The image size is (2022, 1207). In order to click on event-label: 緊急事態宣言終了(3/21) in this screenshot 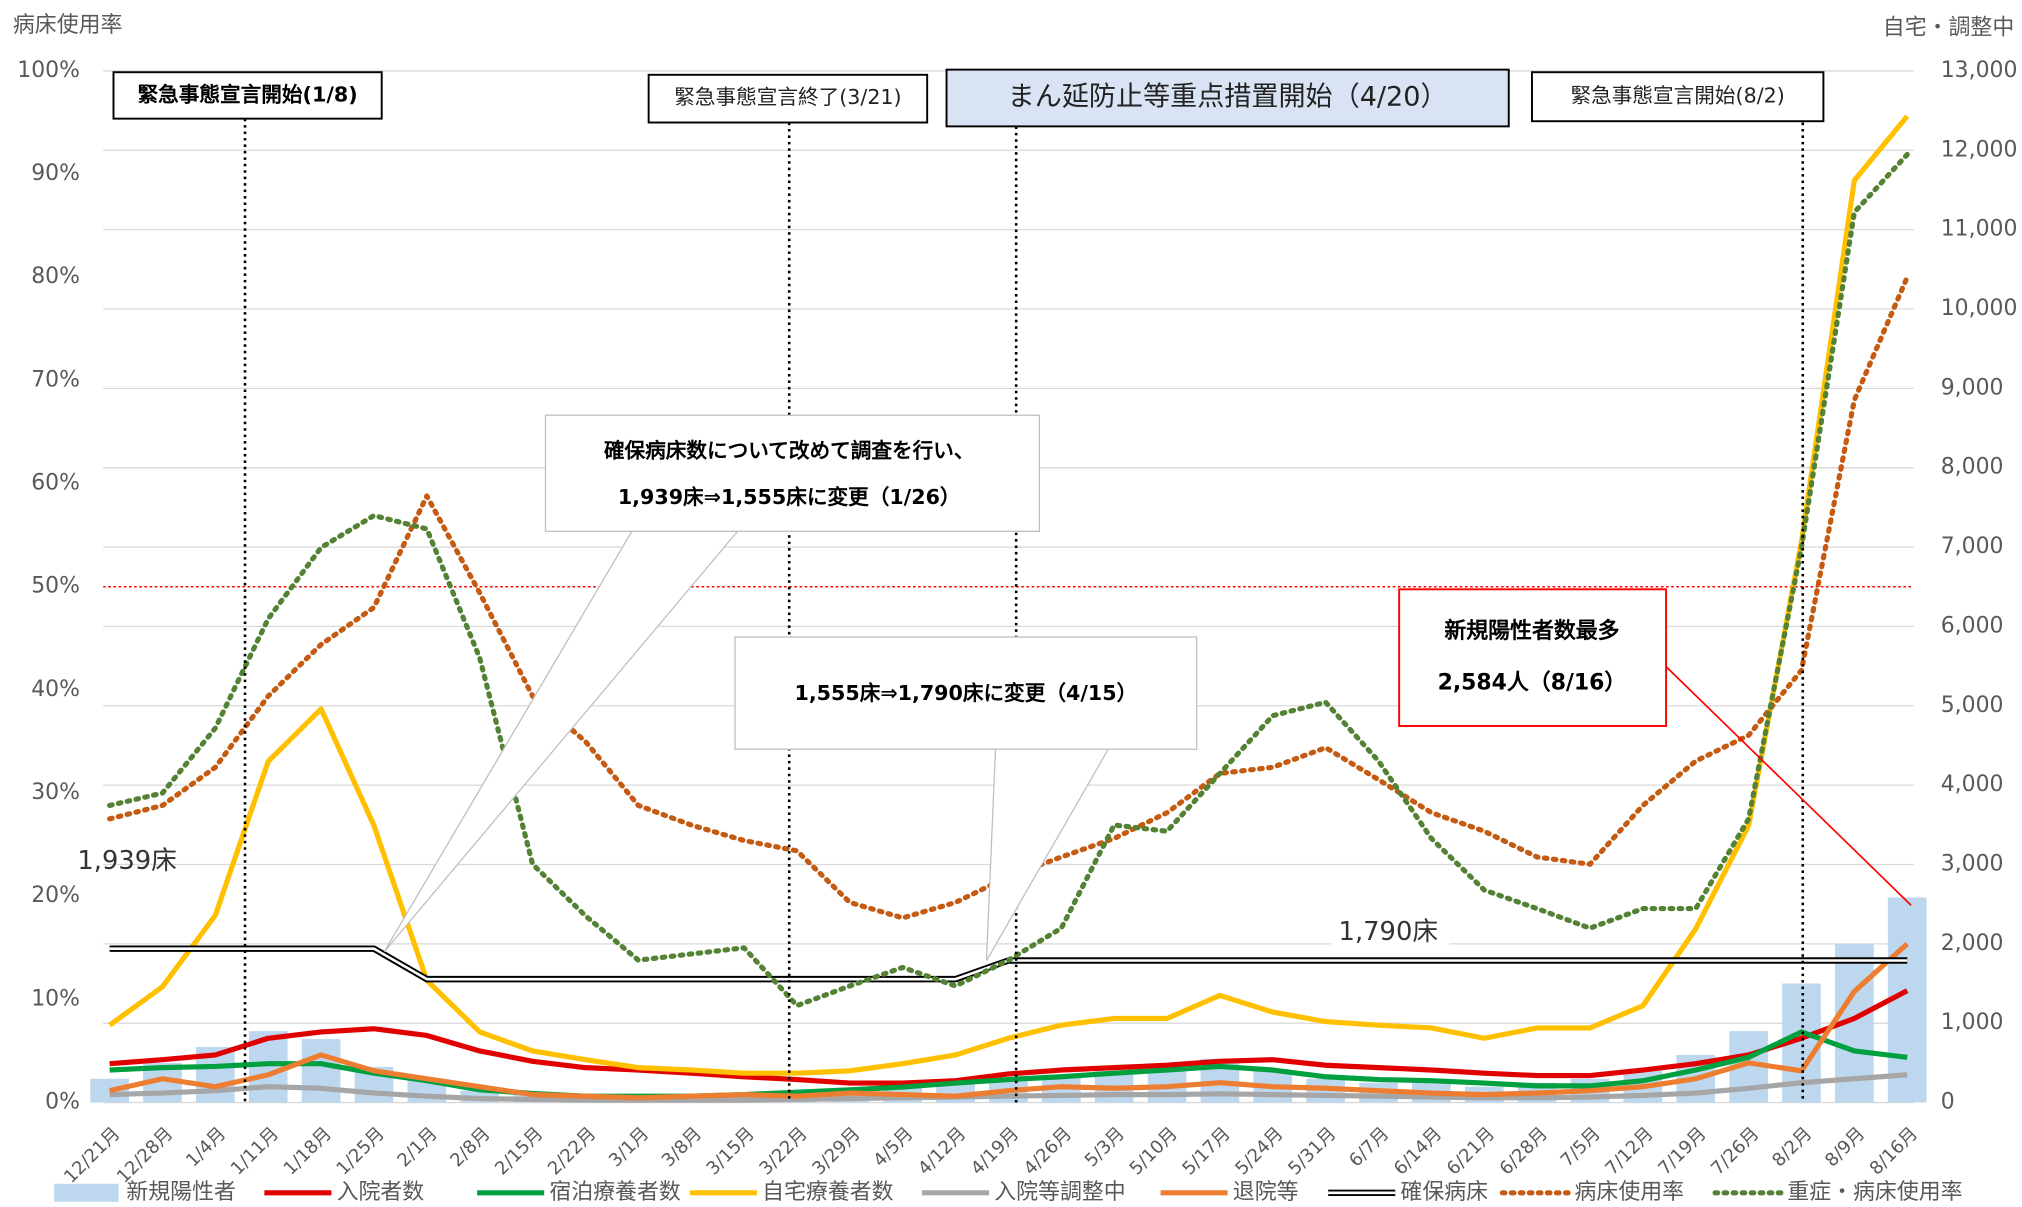, I will do `click(787, 97)`.